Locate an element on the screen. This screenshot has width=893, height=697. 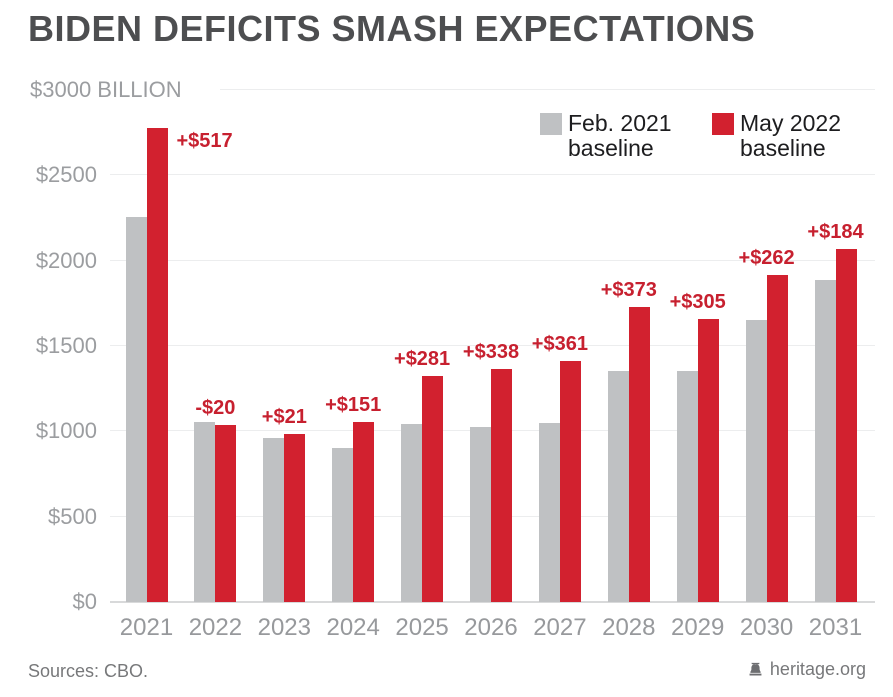
bar-feb-2021-2021 is located at coordinates (136, 409).